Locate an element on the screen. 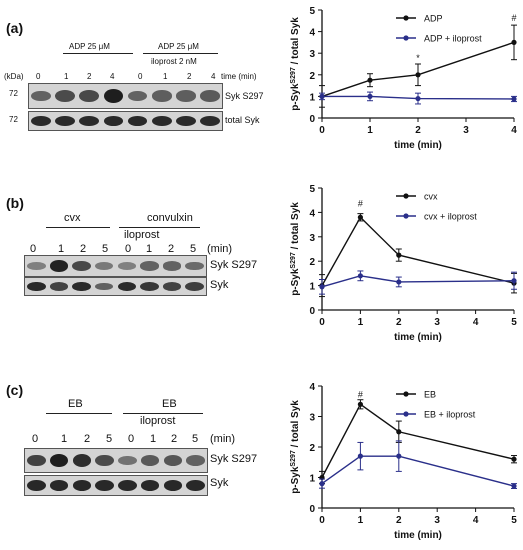 The height and width of the screenshot is (550, 523). y-tick-label: 5 is located at coordinates (312, 189).